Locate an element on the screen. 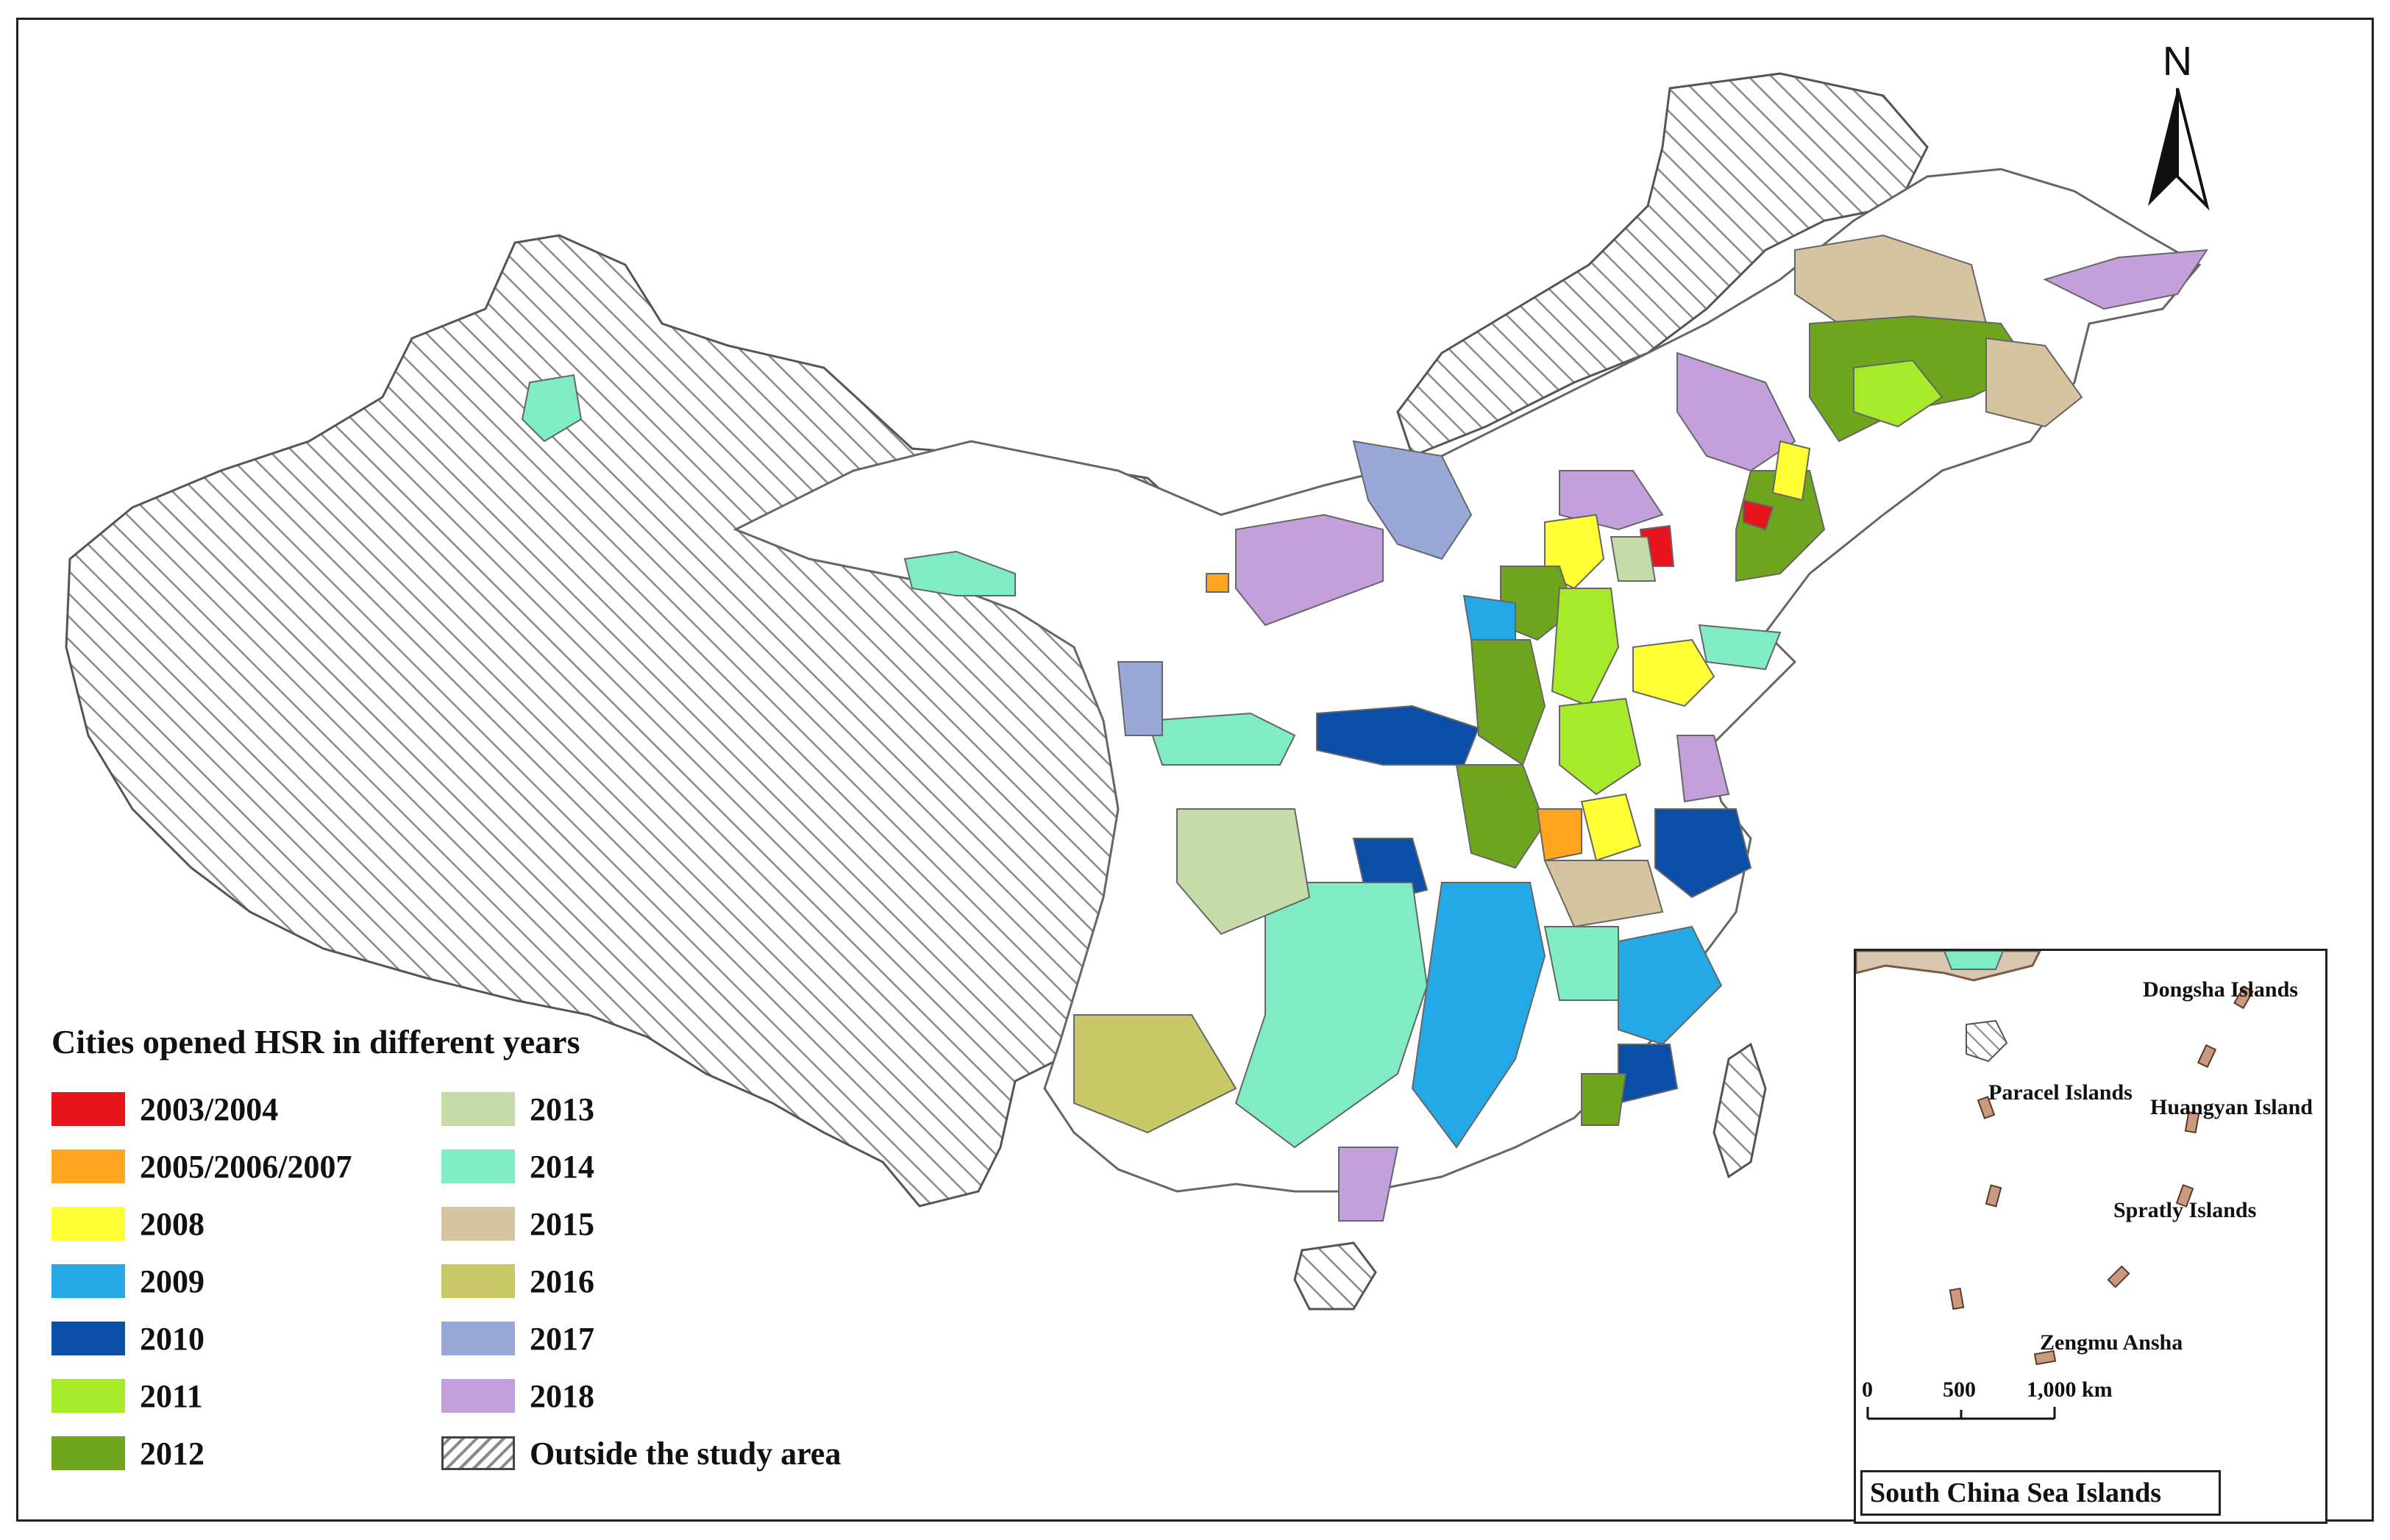 The width and height of the screenshot is (2390, 1540). region-2018-guangxi is located at coordinates (1368, 1184).